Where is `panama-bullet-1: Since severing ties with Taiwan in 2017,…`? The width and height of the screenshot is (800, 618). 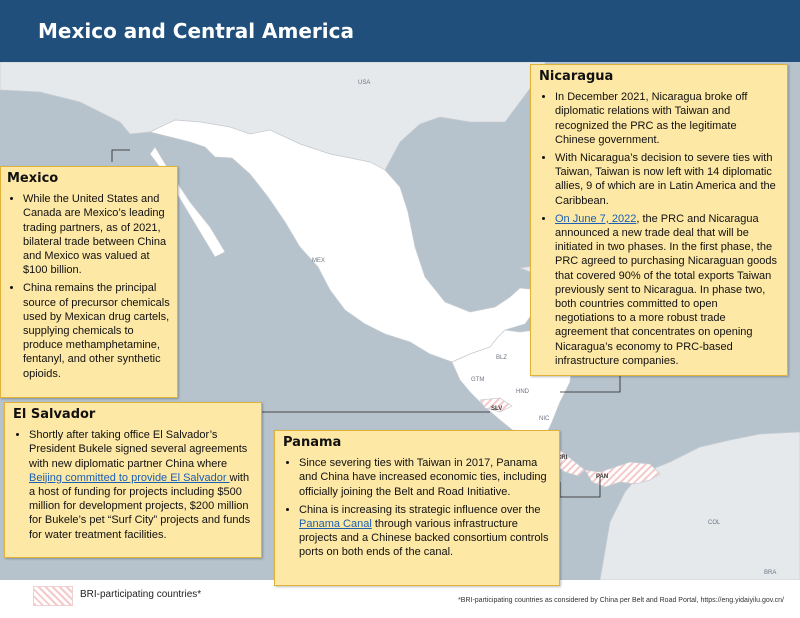
panama-bullet-1: Since severing ties with Taiwan in 2017,… is located at coordinates (425, 477).